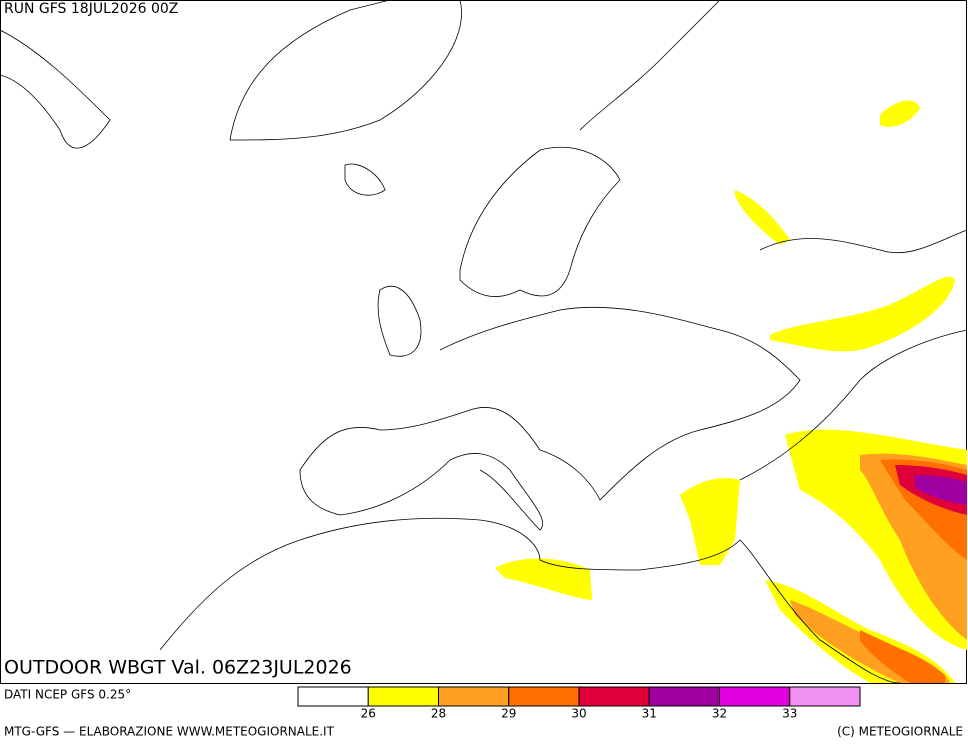  What do you see at coordinates (438, 714) in the screenshot?
I see `legend-threshold: 28` at bounding box center [438, 714].